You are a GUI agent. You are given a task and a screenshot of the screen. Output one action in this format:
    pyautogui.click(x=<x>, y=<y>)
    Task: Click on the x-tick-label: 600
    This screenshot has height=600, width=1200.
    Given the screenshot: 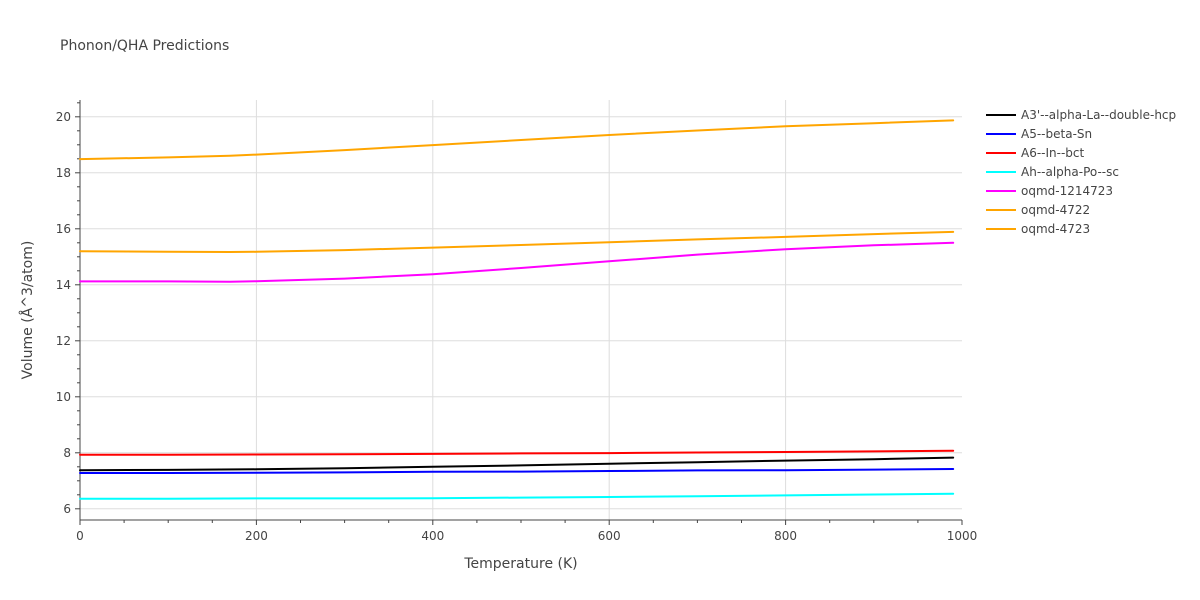 What is the action you would take?
    pyautogui.click(x=609, y=536)
    